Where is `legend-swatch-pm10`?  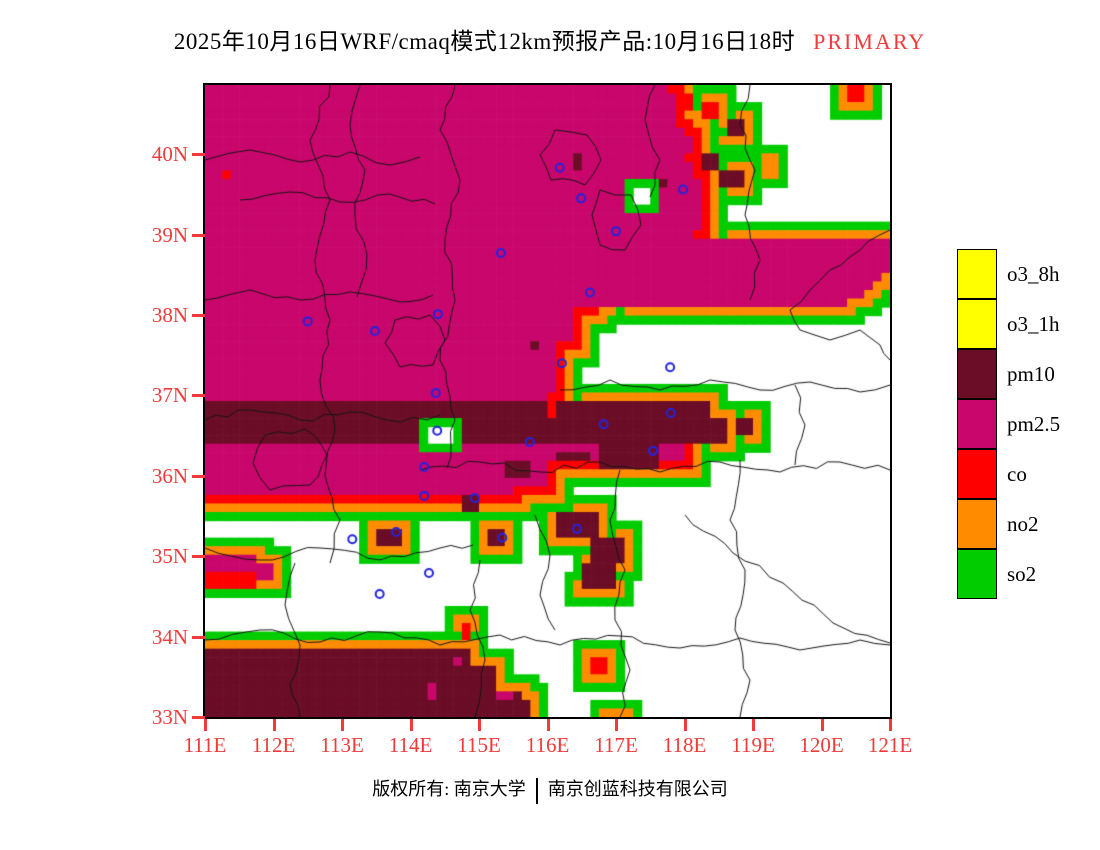
legend-swatch-pm10 is located at coordinates (977, 374).